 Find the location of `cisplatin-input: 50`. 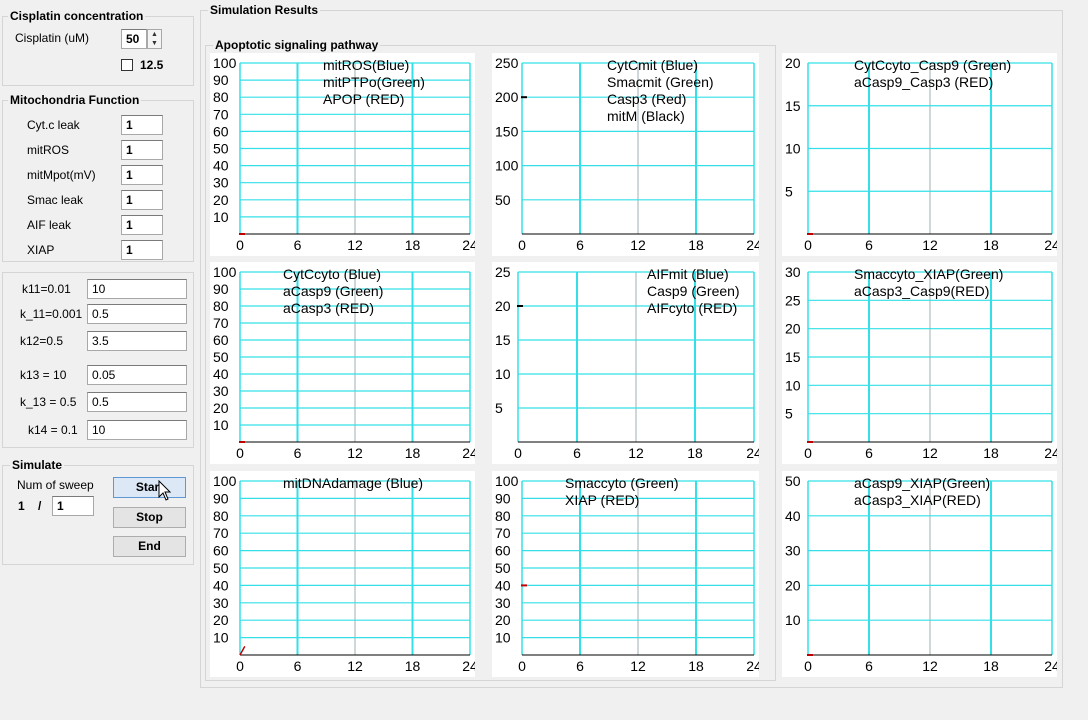

cisplatin-input: 50 is located at coordinates (134, 39).